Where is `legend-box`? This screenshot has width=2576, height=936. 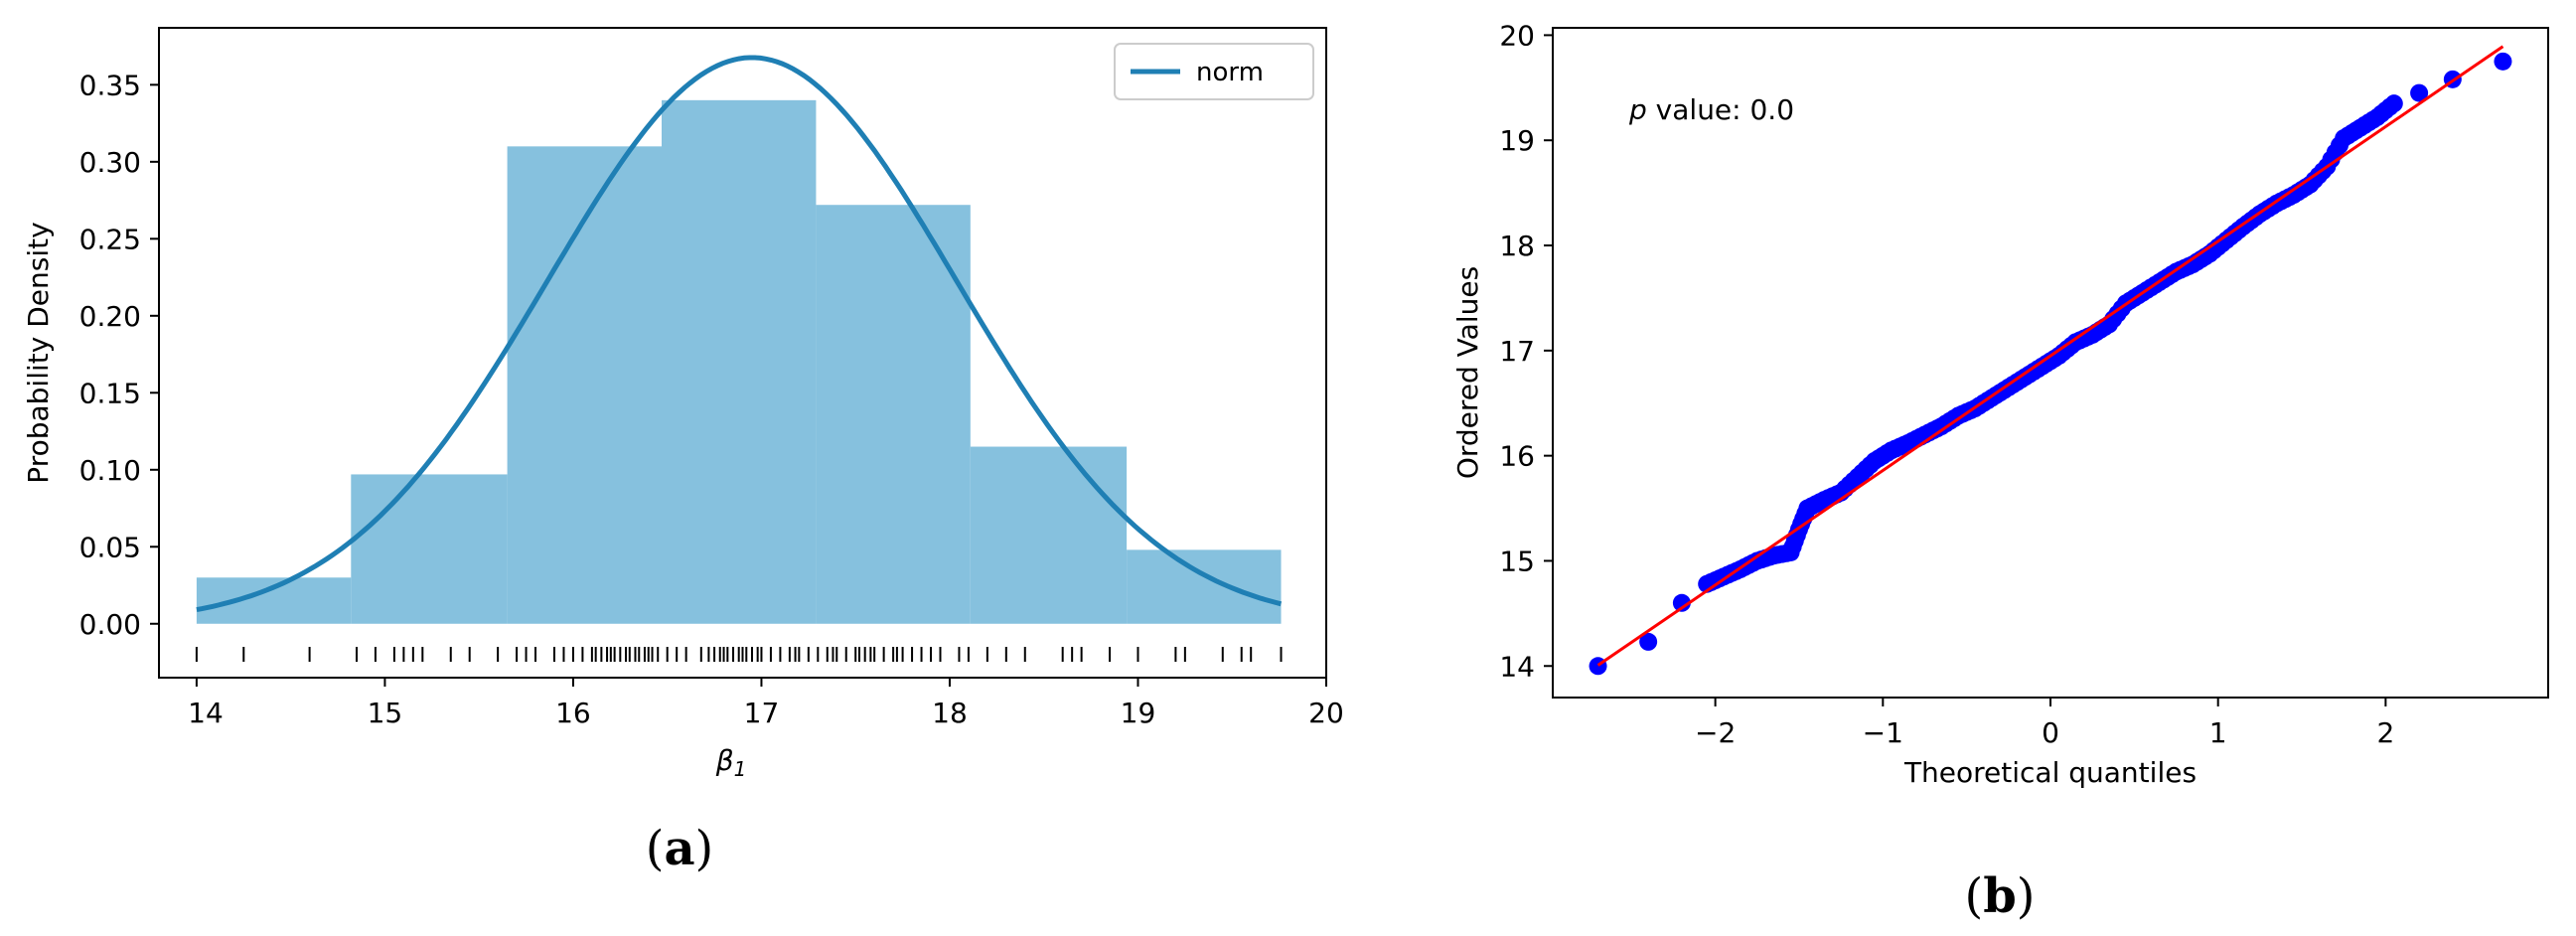
legend-box is located at coordinates (1214, 71).